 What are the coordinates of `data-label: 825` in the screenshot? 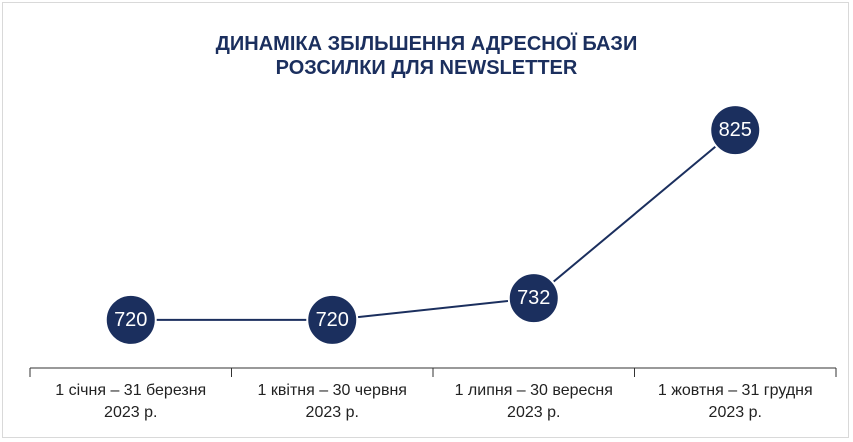 It's located at (735, 130).